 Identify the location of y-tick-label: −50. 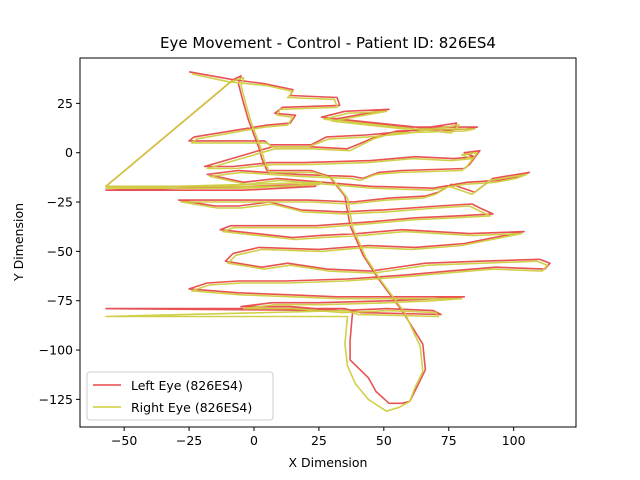
(60, 251).